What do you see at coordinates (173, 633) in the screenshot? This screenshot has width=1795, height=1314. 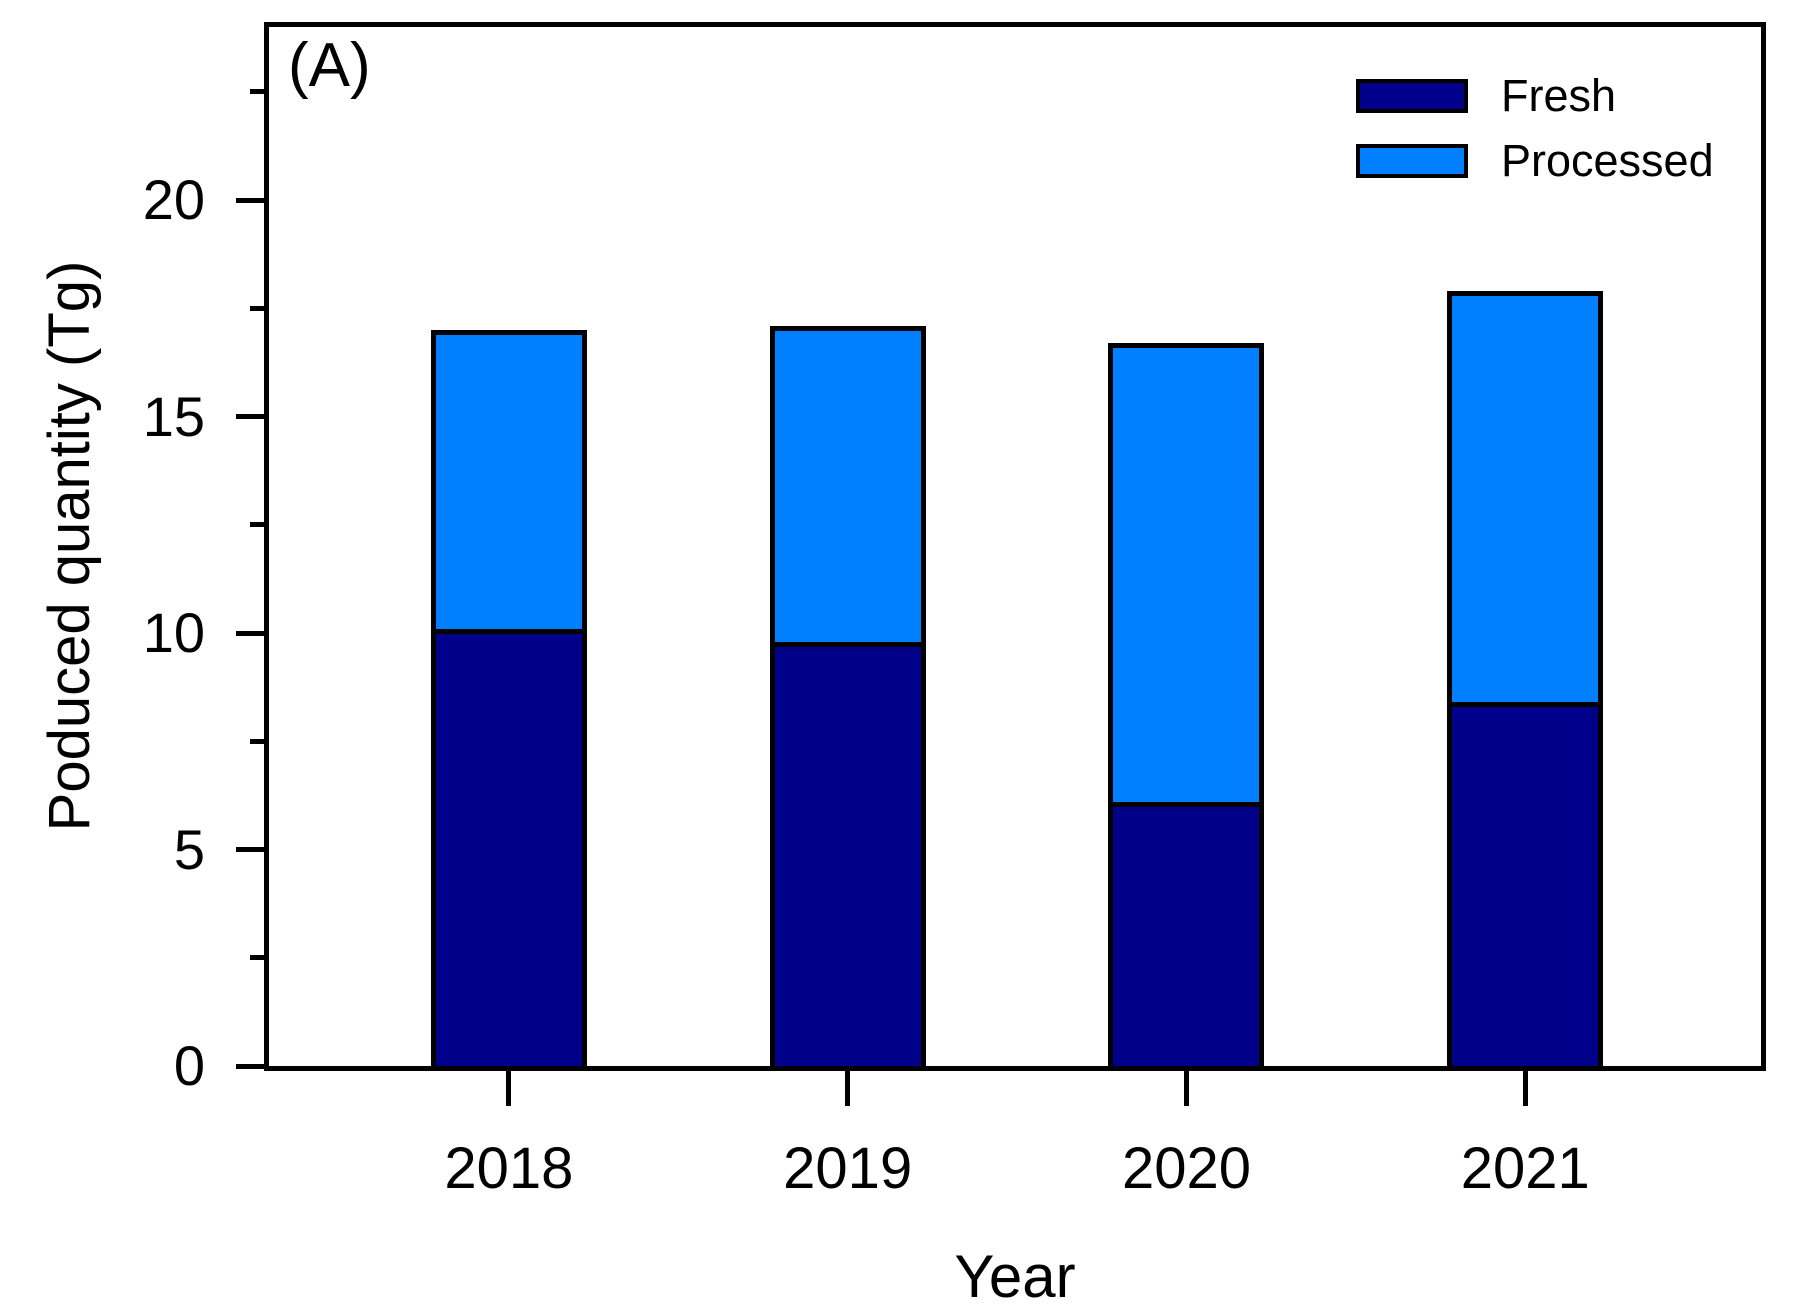 I see `y-axis-tick-label: 10` at bounding box center [173, 633].